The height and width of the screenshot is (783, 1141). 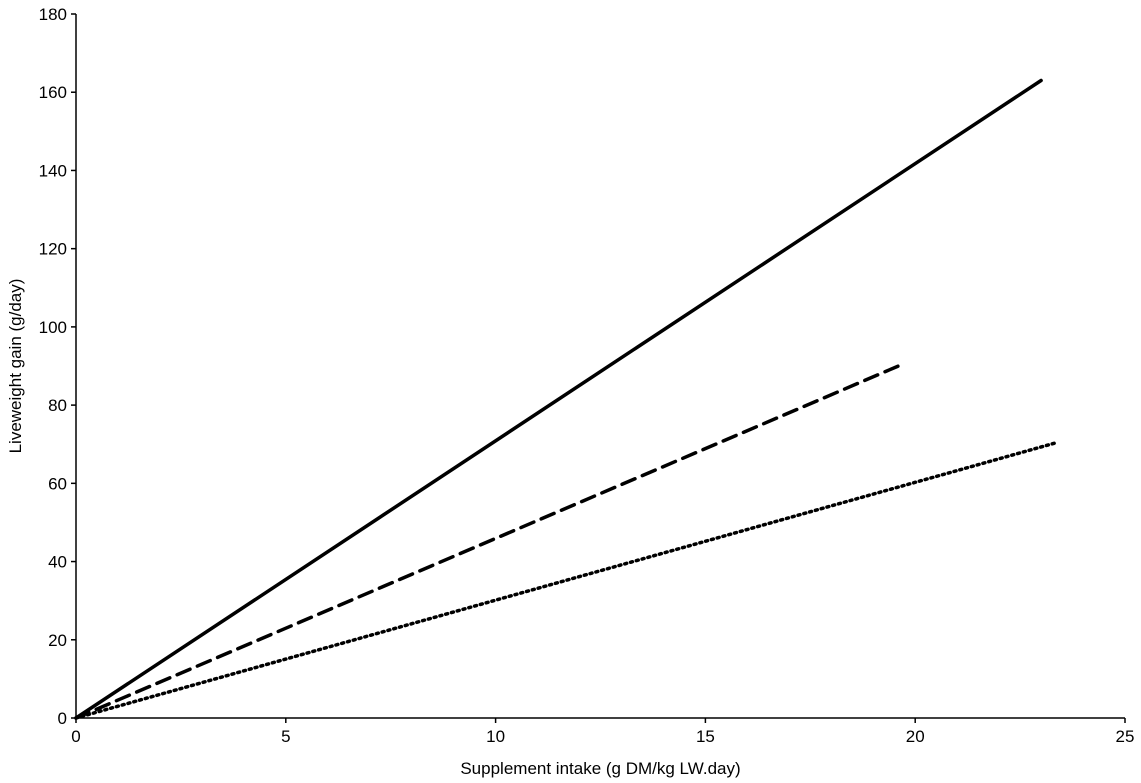 What do you see at coordinates (915, 736) in the screenshot?
I see `x-tick-label: 20` at bounding box center [915, 736].